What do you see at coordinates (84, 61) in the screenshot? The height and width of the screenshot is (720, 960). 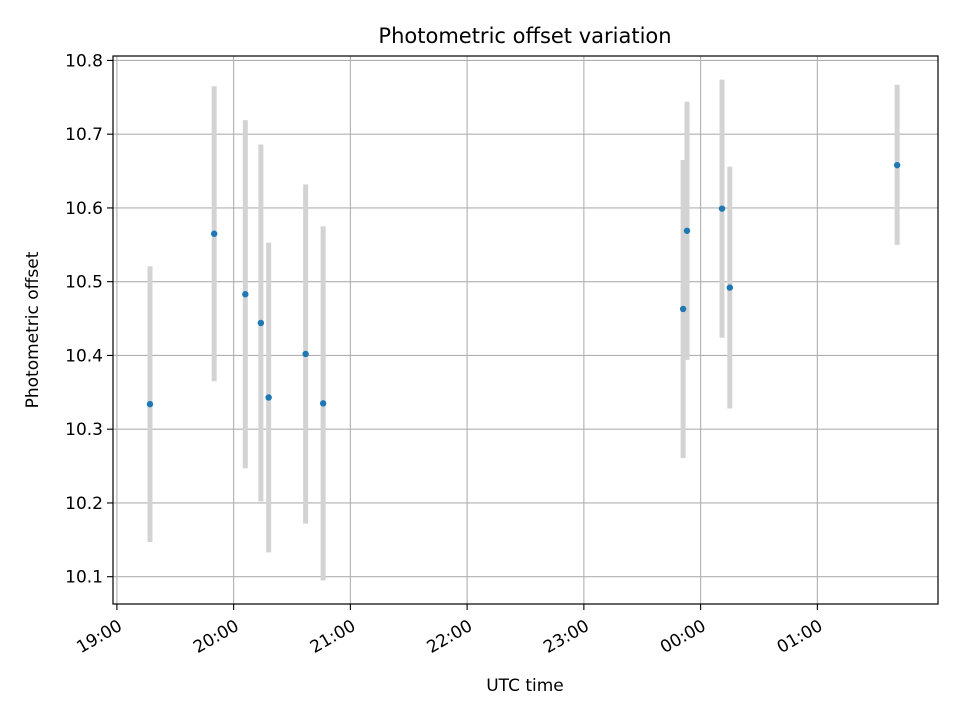 I see `y-tick-label: 10.8` at bounding box center [84, 61].